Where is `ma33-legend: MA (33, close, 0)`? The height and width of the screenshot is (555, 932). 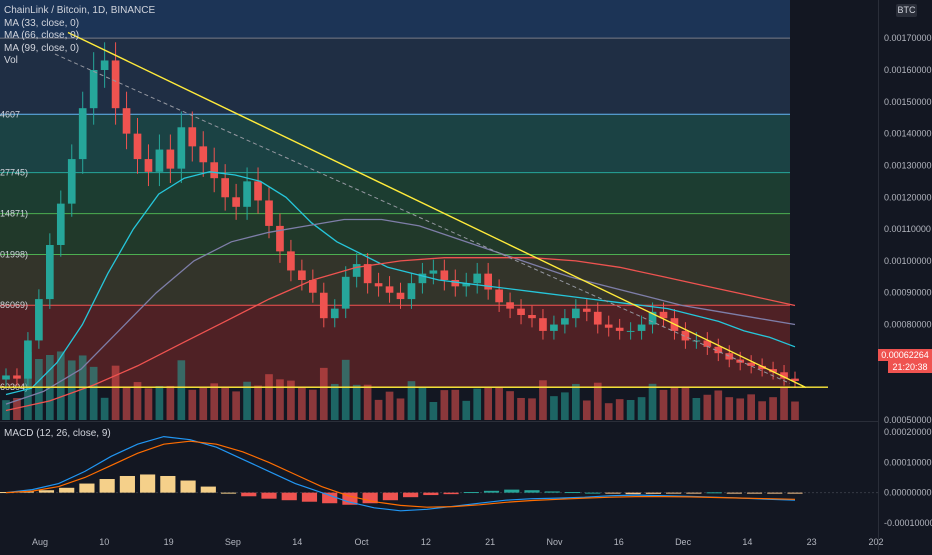 ma33-legend: MA (33, close, 0) is located at coordinates (42, 23).